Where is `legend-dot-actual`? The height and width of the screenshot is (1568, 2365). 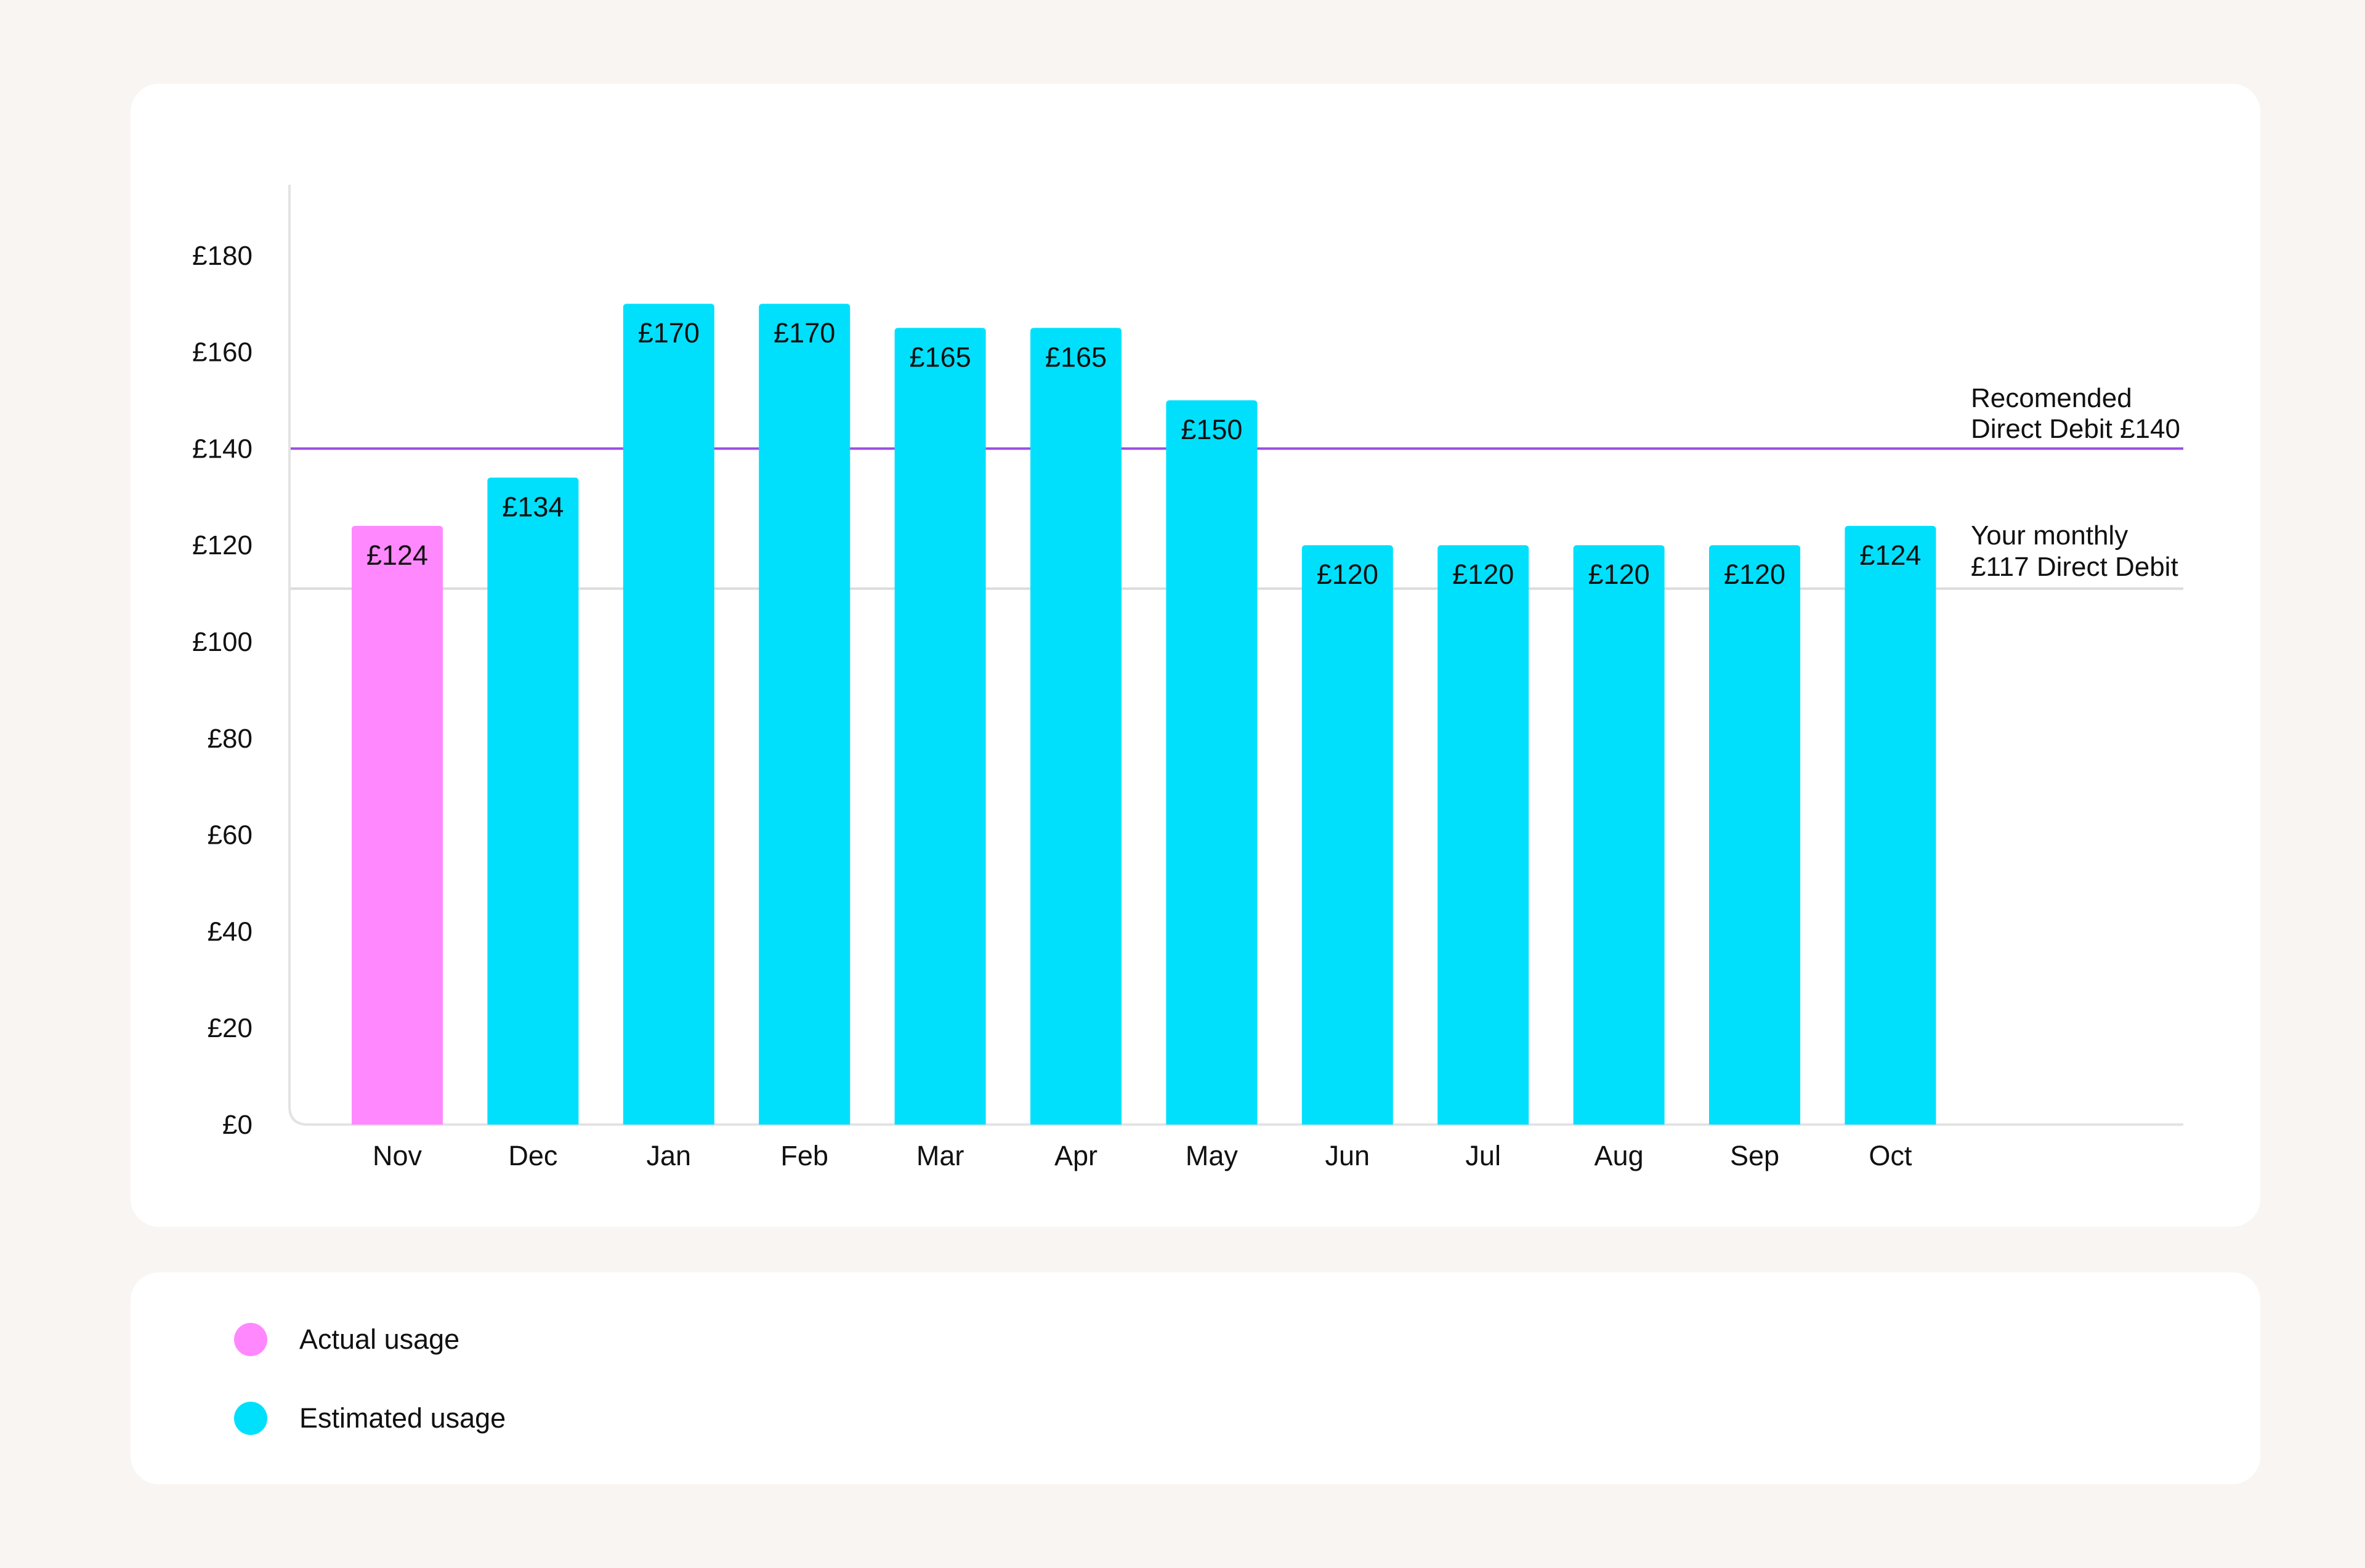 legend-dot-actual is located at coordinates (250, 1339).